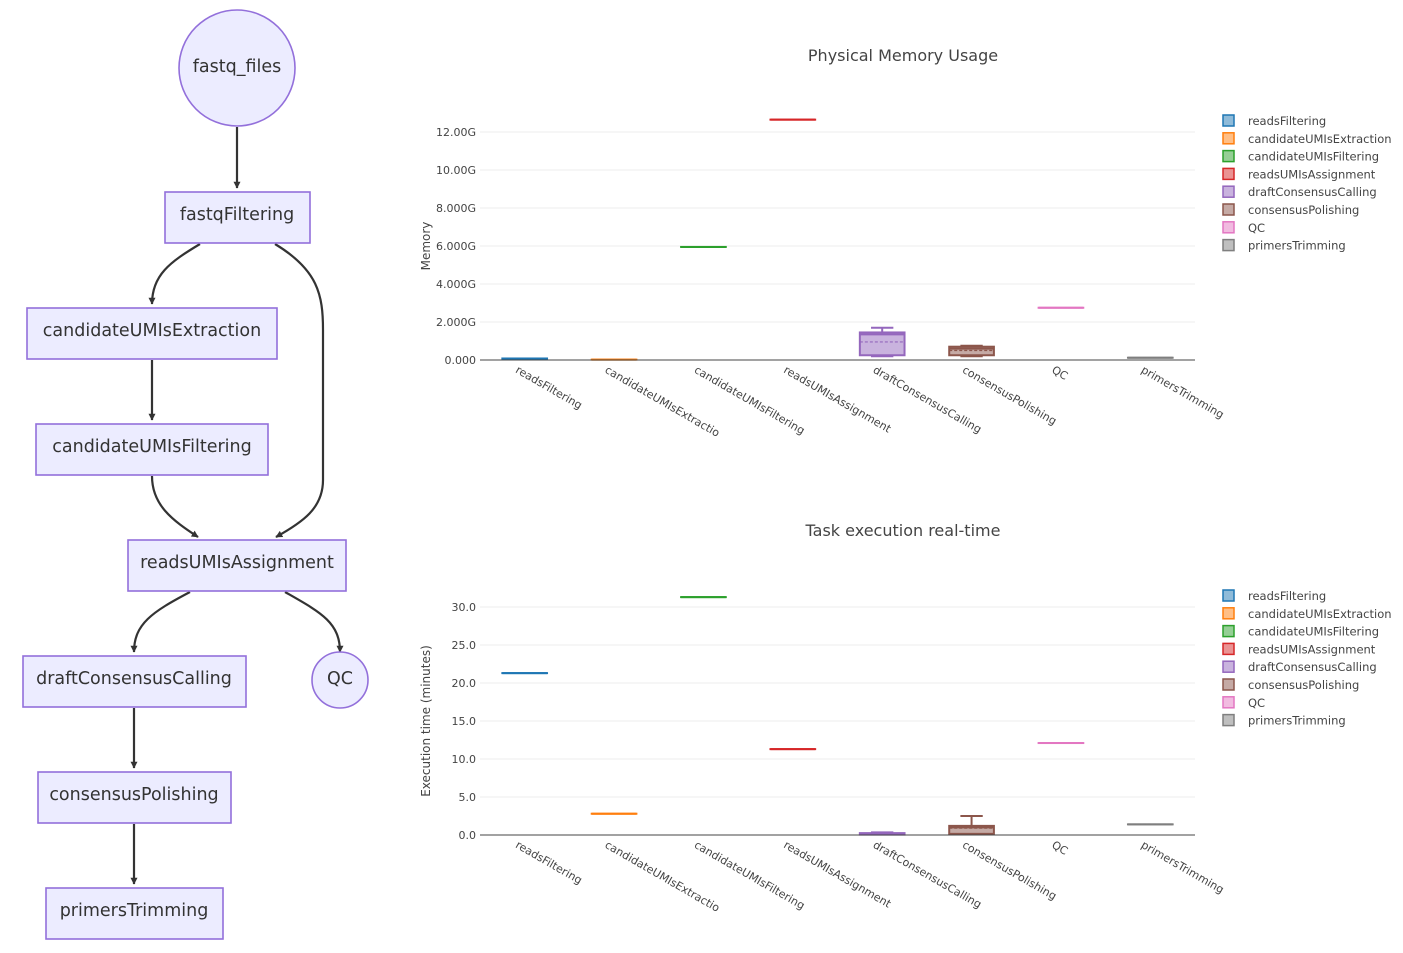 This screenshot has height=953, width=1403. I want to click on node-QC: QC, so click(340, 680).